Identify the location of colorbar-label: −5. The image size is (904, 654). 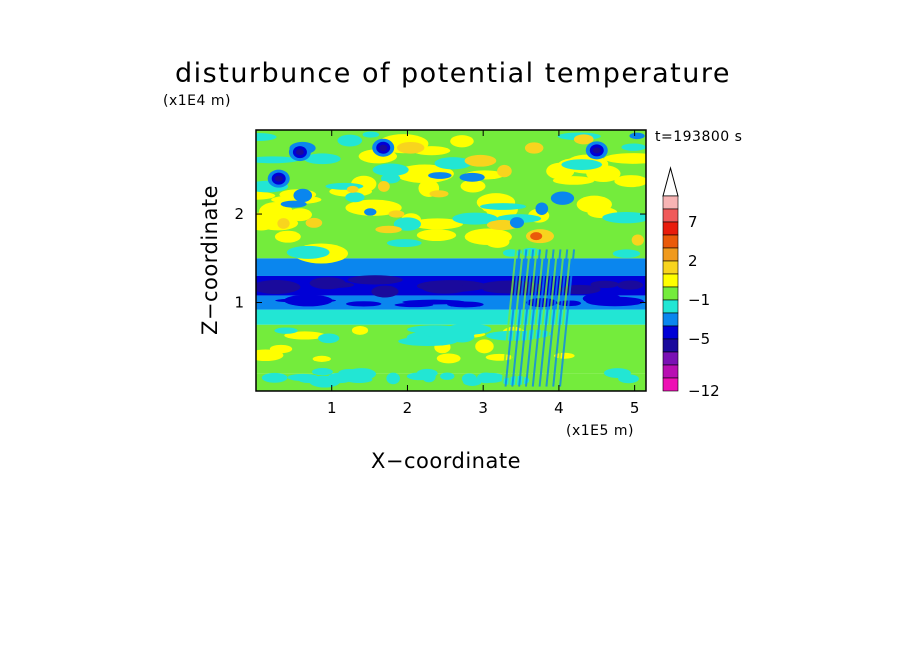
(699, 339).